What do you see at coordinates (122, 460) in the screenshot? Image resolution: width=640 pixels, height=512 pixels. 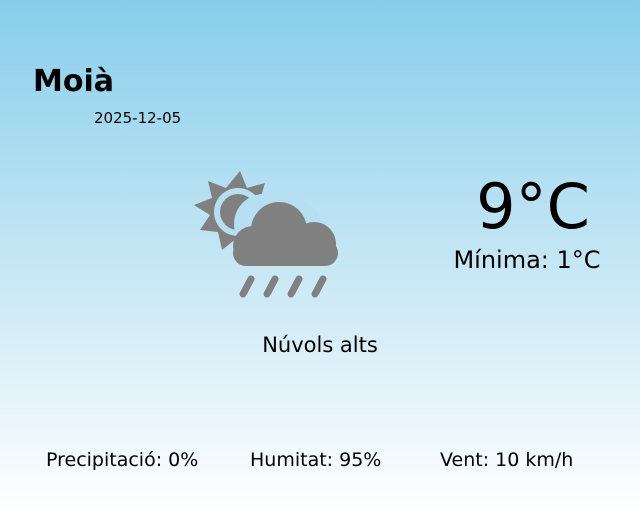 I see `precipitation-stat: Precipitació: 0%` at bounding box center [122, 460].